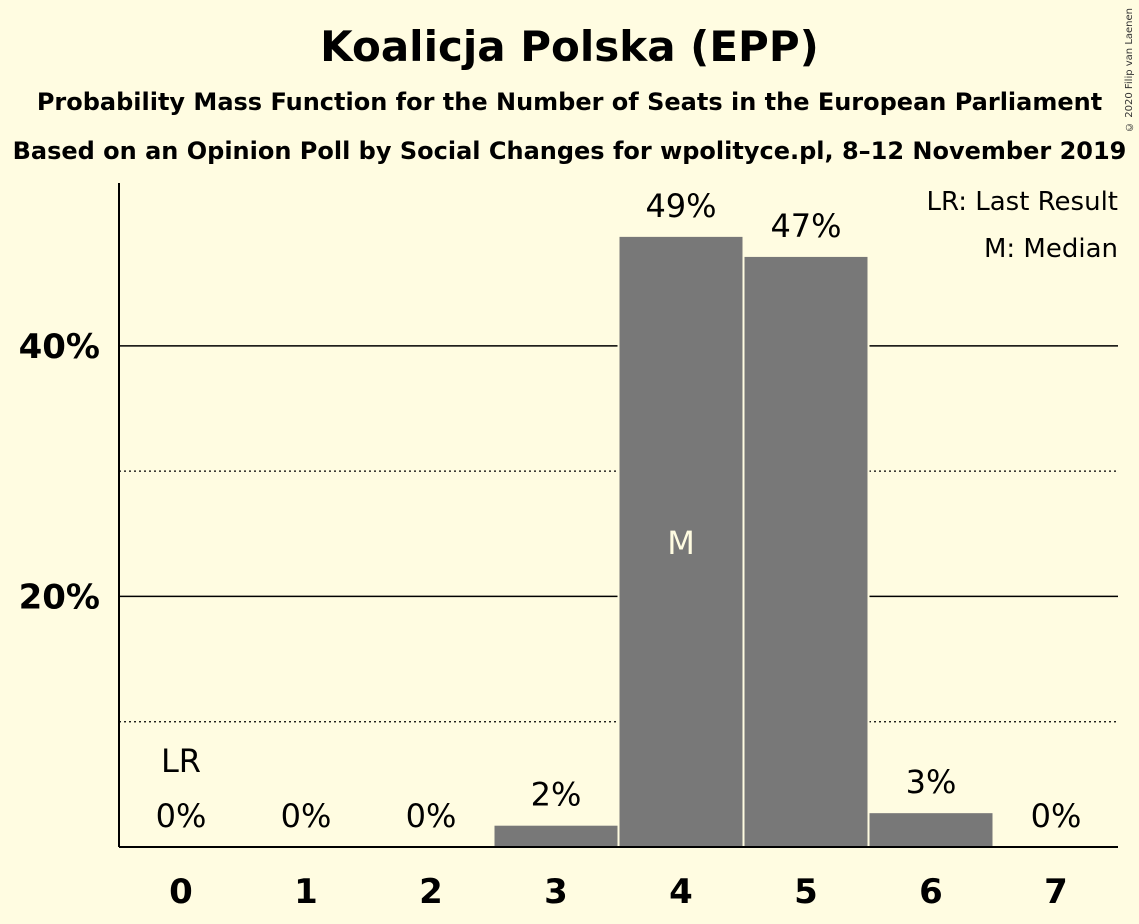 The width and height of the screenshot is (1139, 924). I want to click on median-marker: M, so click(681, 543).